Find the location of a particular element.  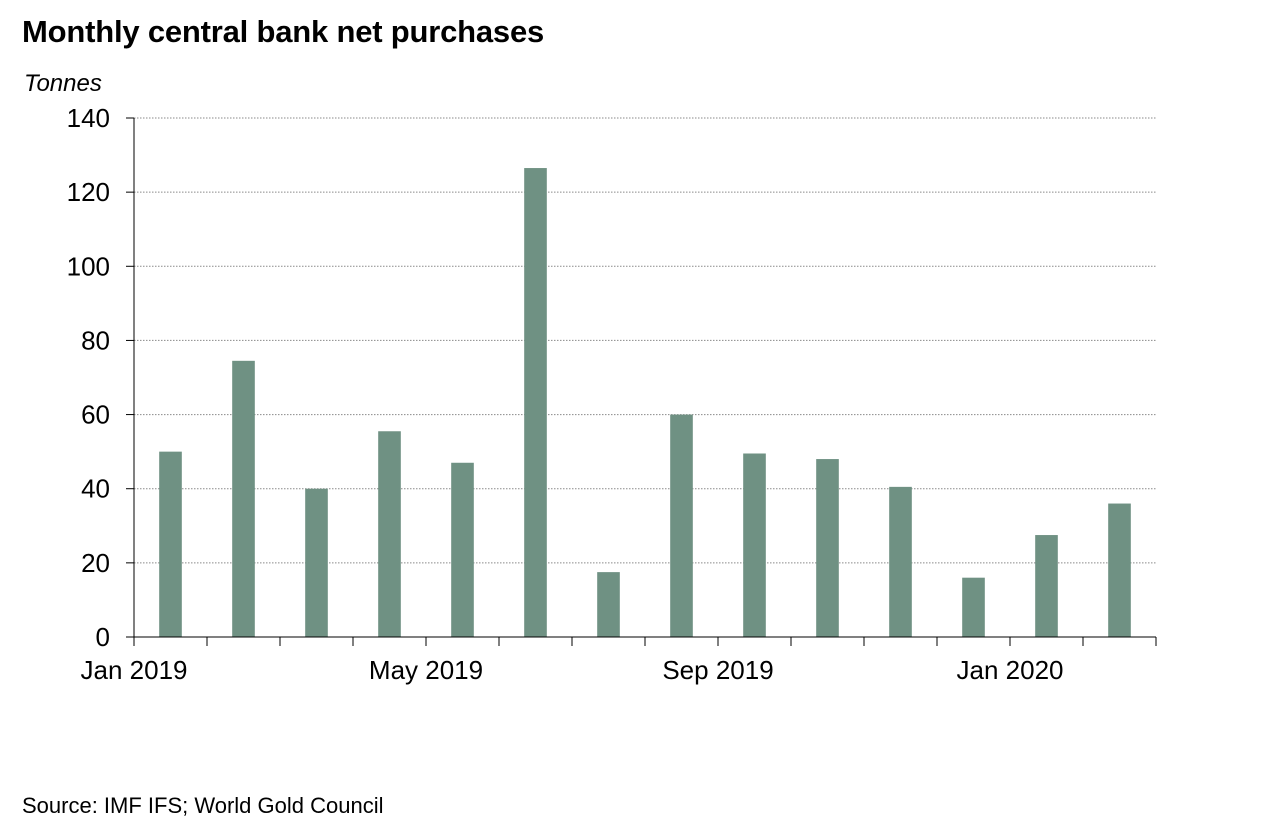

x-tick-label: Jan 2019 is located at coordinates (134, 670).